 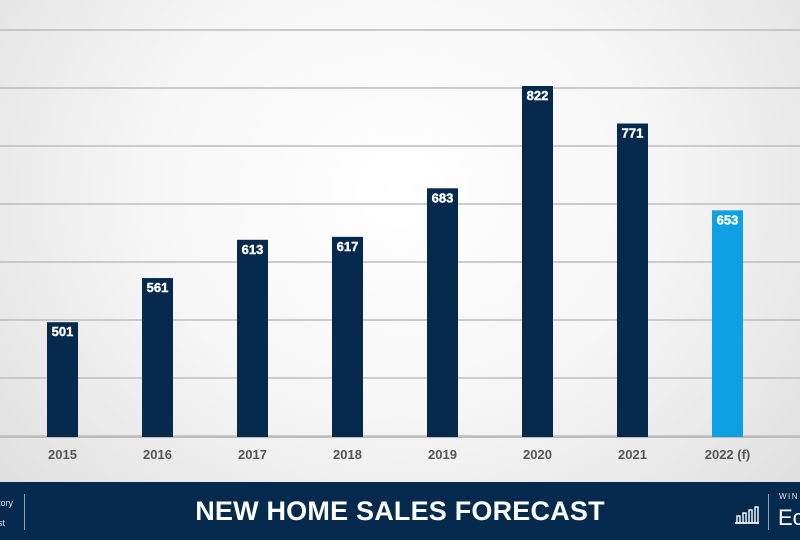 I want to click on footer-title: NEW HOME SALES FORECAST, so click(x=400, y=511).